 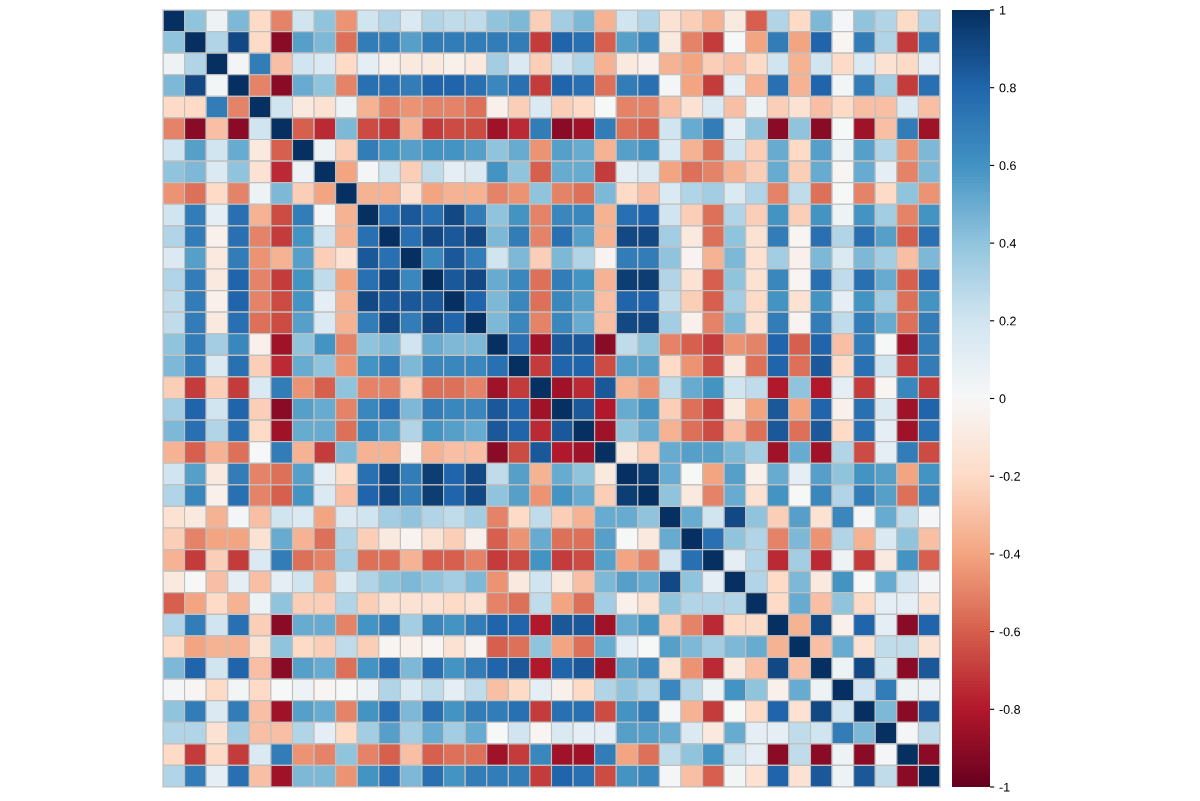 I want to click on color-bar-label: -0.6, so click(x=1010, y=632).